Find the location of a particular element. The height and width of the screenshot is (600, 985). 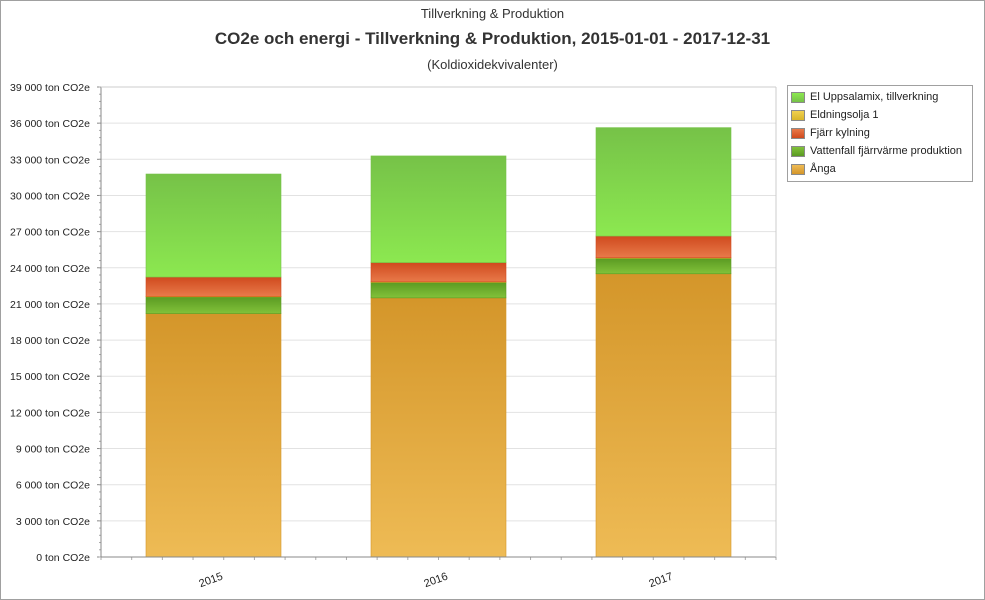

legend-item: Fjärr kylning is located at coordinates (880, 133).